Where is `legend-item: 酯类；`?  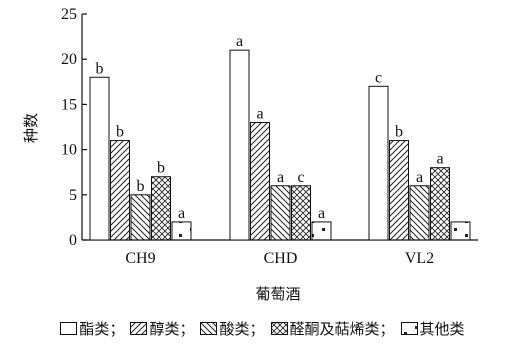
legend-item: 酯类； is located at coordinates (95, 328).